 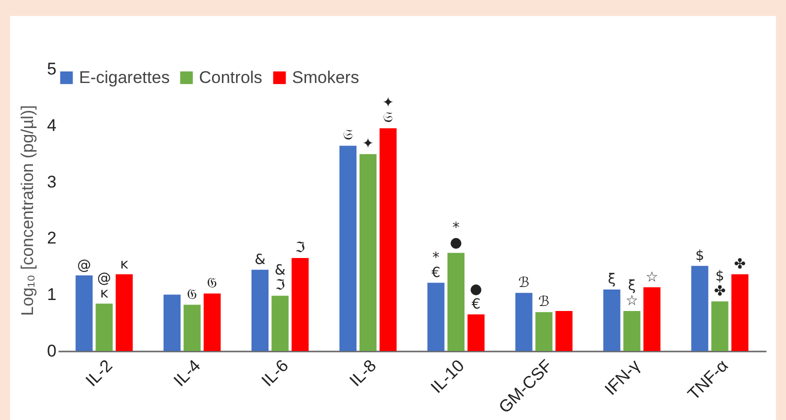 I want to click on data-label: ξ, so click(x=612, y=280).